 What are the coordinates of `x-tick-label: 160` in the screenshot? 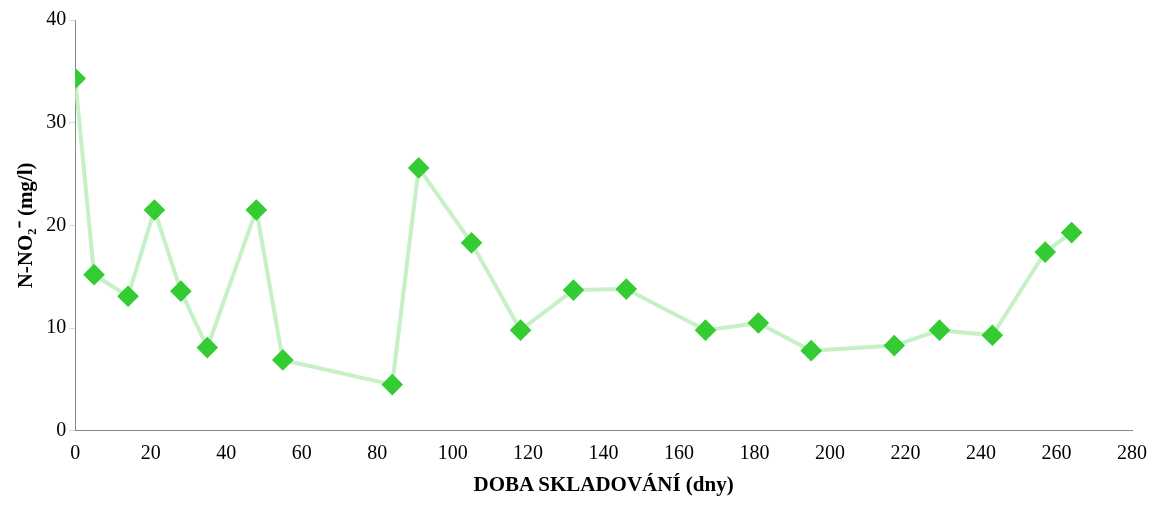 It's located at (679, 452).